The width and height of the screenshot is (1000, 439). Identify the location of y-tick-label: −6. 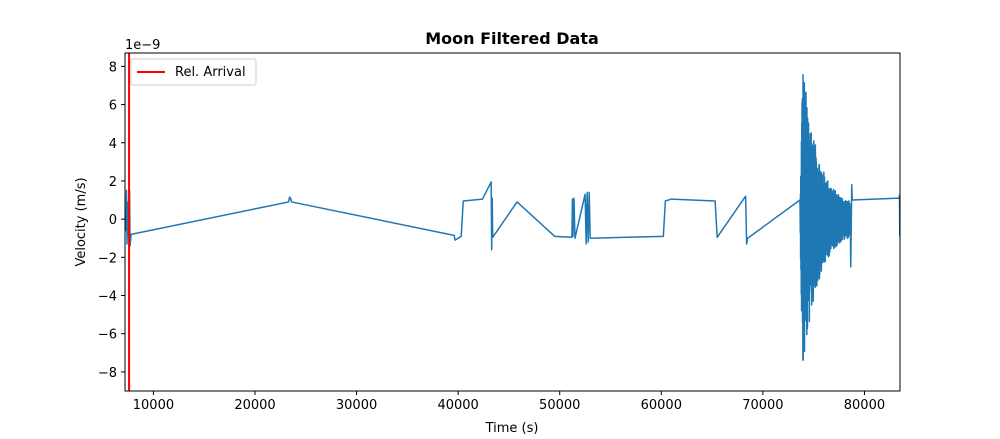
(107, 335).